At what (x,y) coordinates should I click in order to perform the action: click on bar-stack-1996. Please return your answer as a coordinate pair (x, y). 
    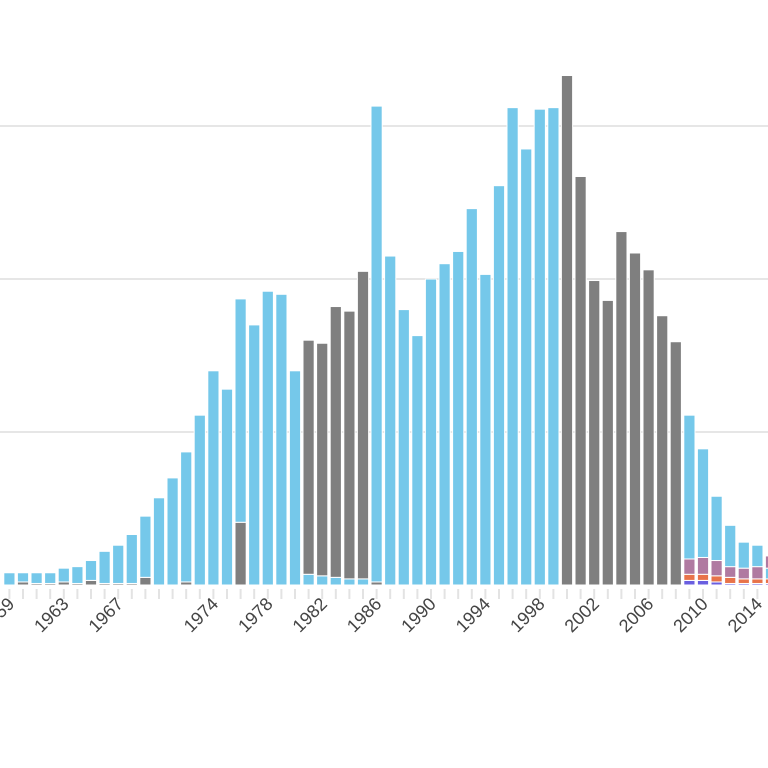
    Looking at the image, I should click on (512, 346).